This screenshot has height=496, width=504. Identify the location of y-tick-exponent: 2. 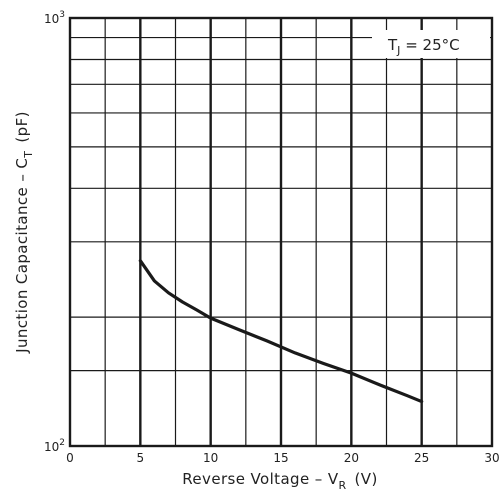
(62, 443).